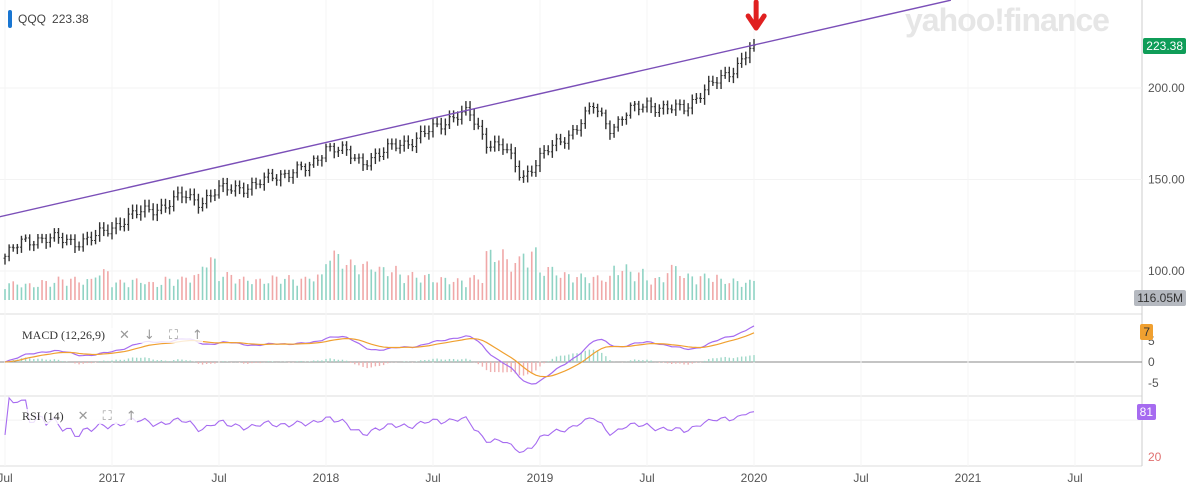 This screenshot has width=1200, height=491. I want to click on x-tick-label: 2020, so click(754, 478).